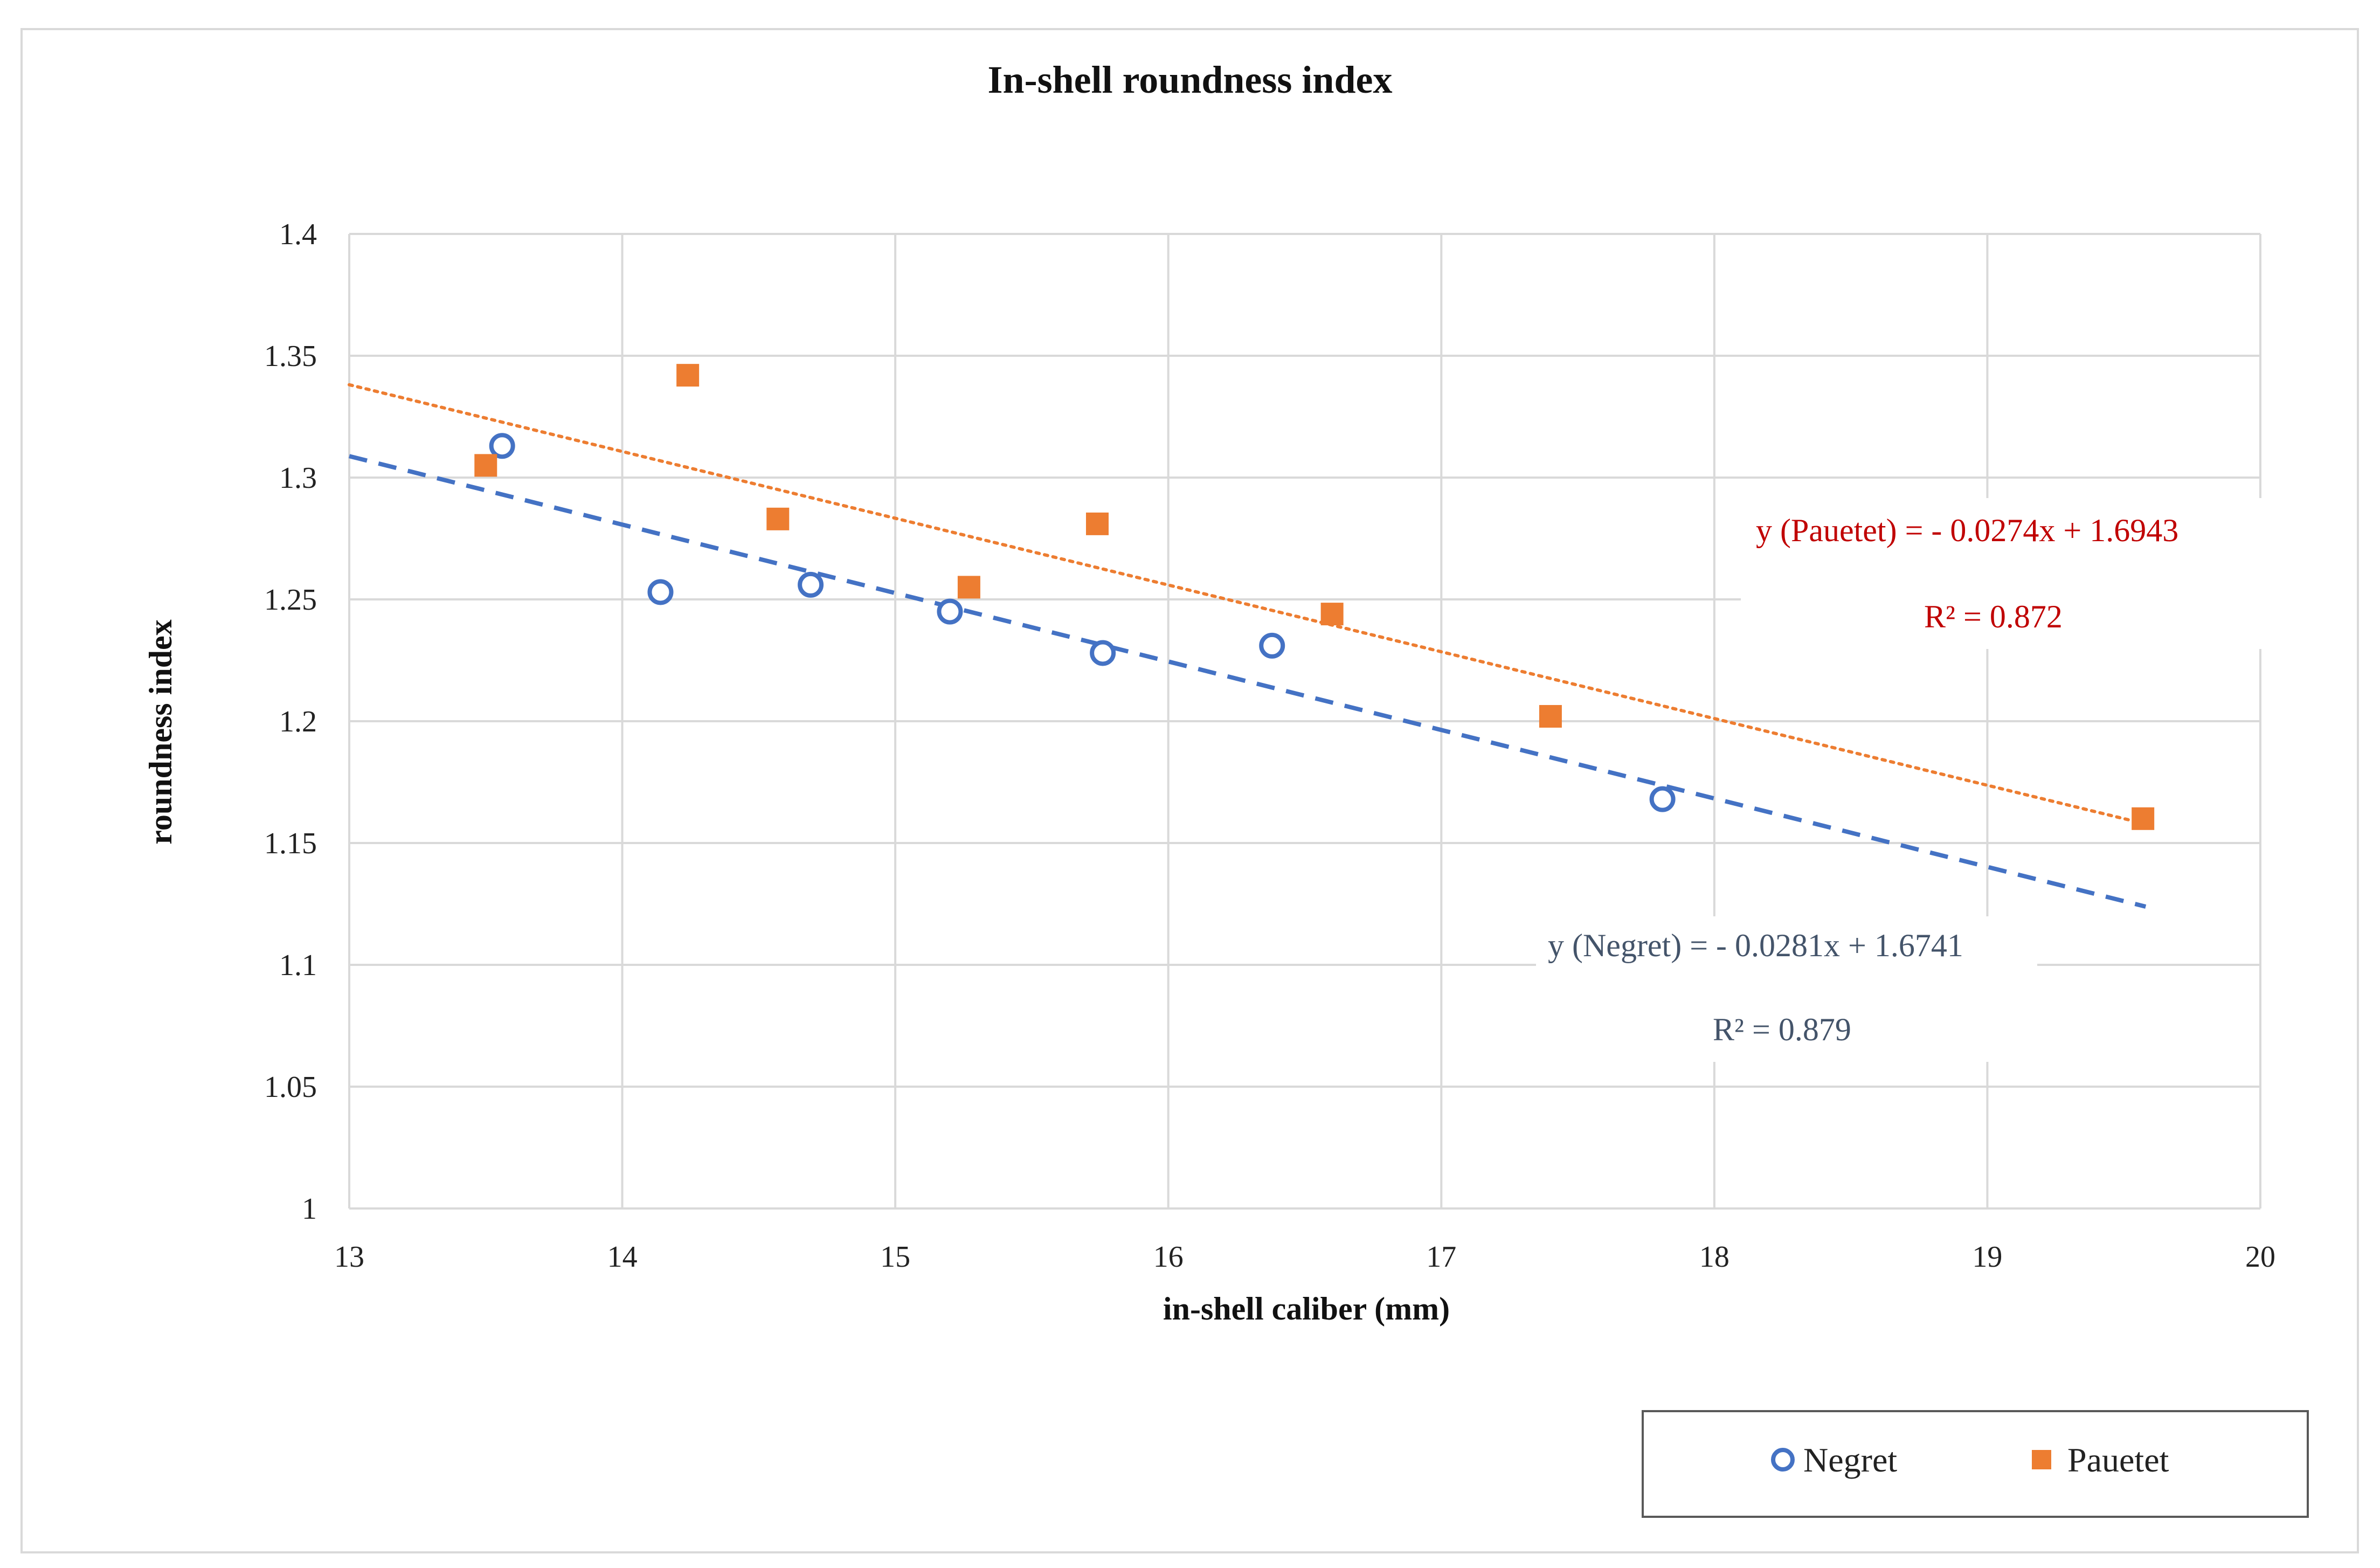  I want to click on x-tick-label: 14, so click(622, 1257).